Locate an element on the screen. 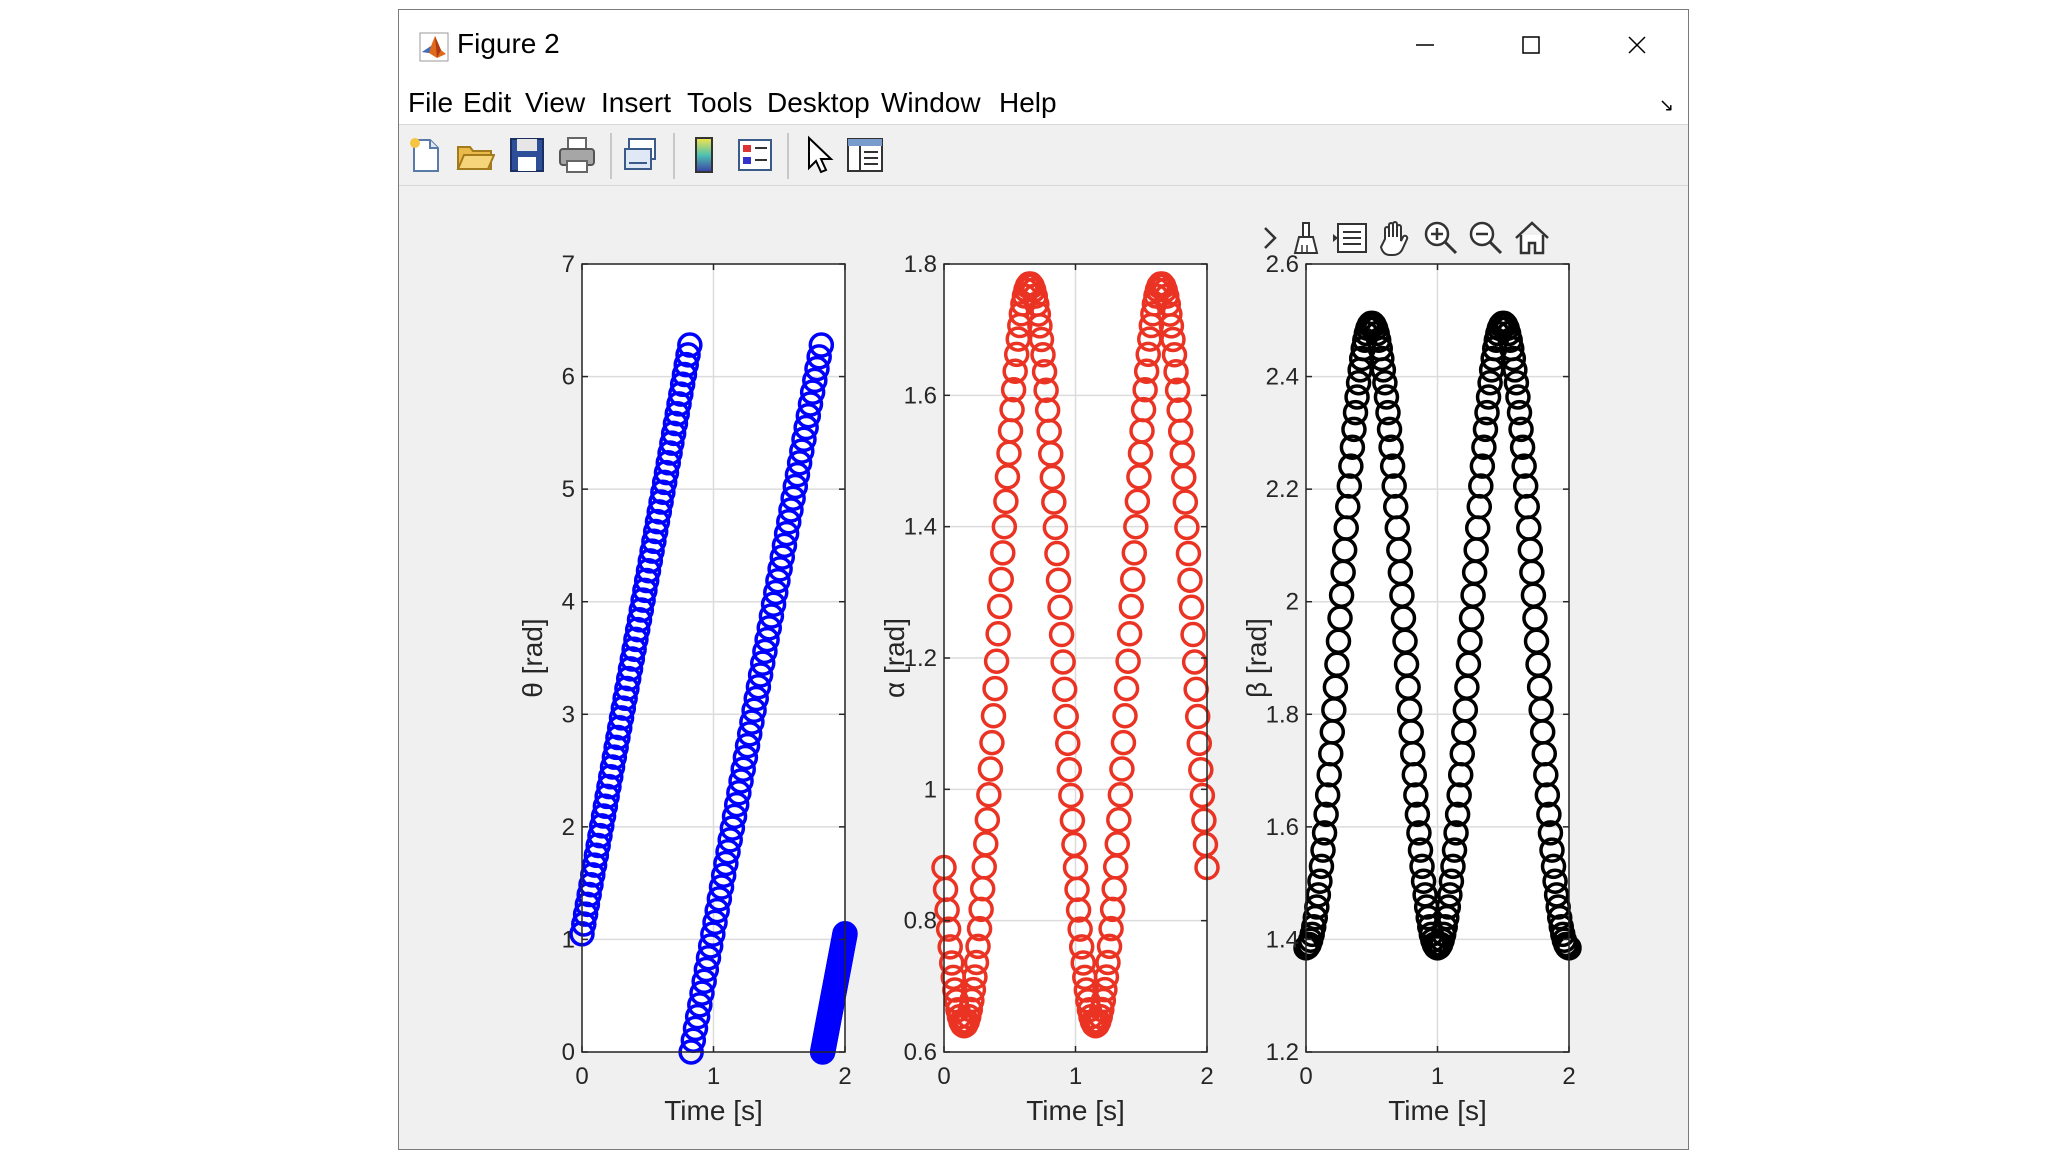 This screenshot has height=1156, width=2055. maximize-button is located at coordinates (1531, 44).